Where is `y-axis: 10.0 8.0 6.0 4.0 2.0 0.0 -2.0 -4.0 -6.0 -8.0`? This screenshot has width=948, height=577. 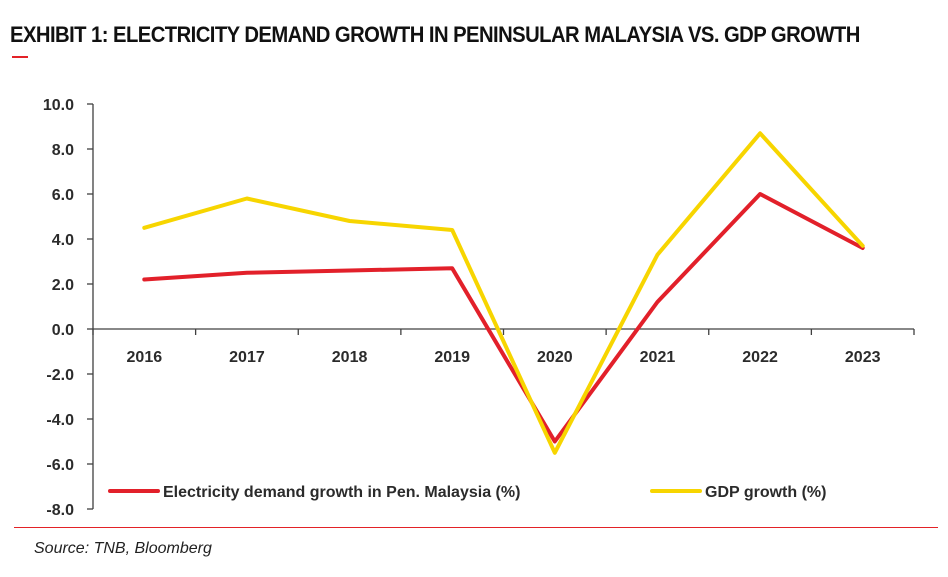 y-axis: 10.0 8.0 6.0 4.0 2.0 0.0 -2.0 -4.0 -6.0 -8.0 is located at coordinates (68, 308).